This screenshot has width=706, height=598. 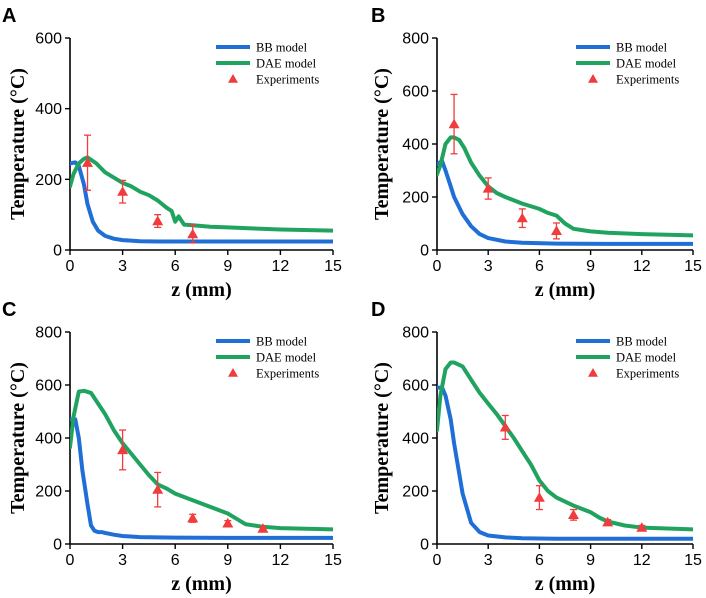 I want to click on panel-letter: C, so click(x=9, y=310).